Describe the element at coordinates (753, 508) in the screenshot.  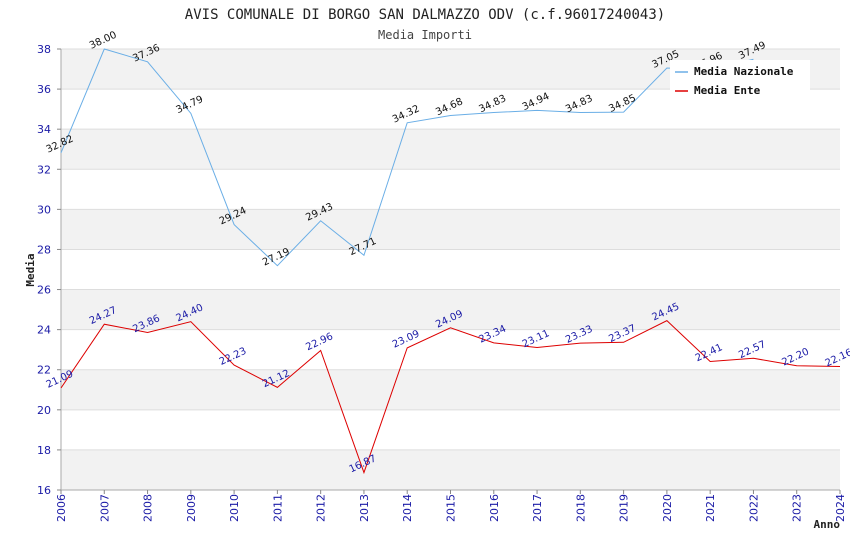
I see `x-tick-label: 2022` at that location.